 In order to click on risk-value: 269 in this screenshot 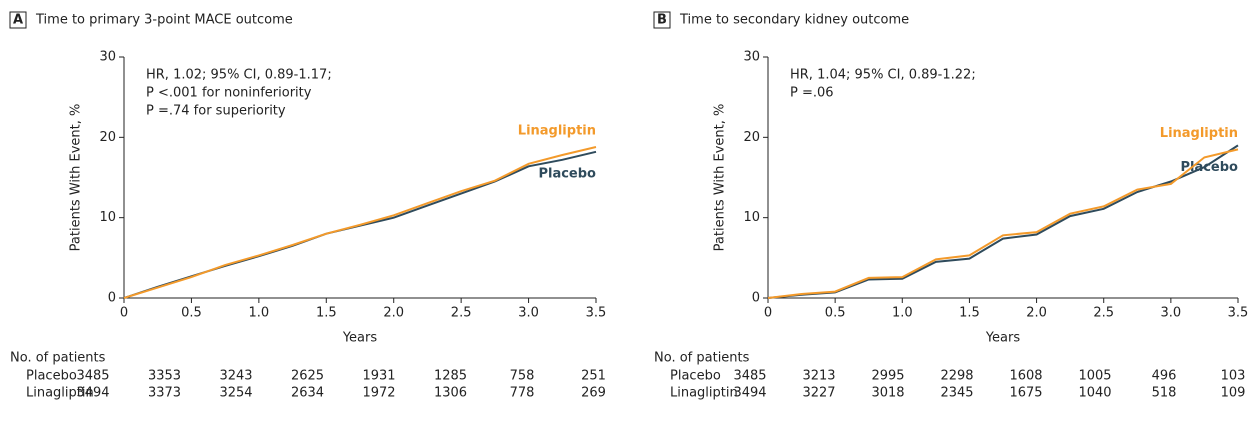, I will do `click(593, 393)`.